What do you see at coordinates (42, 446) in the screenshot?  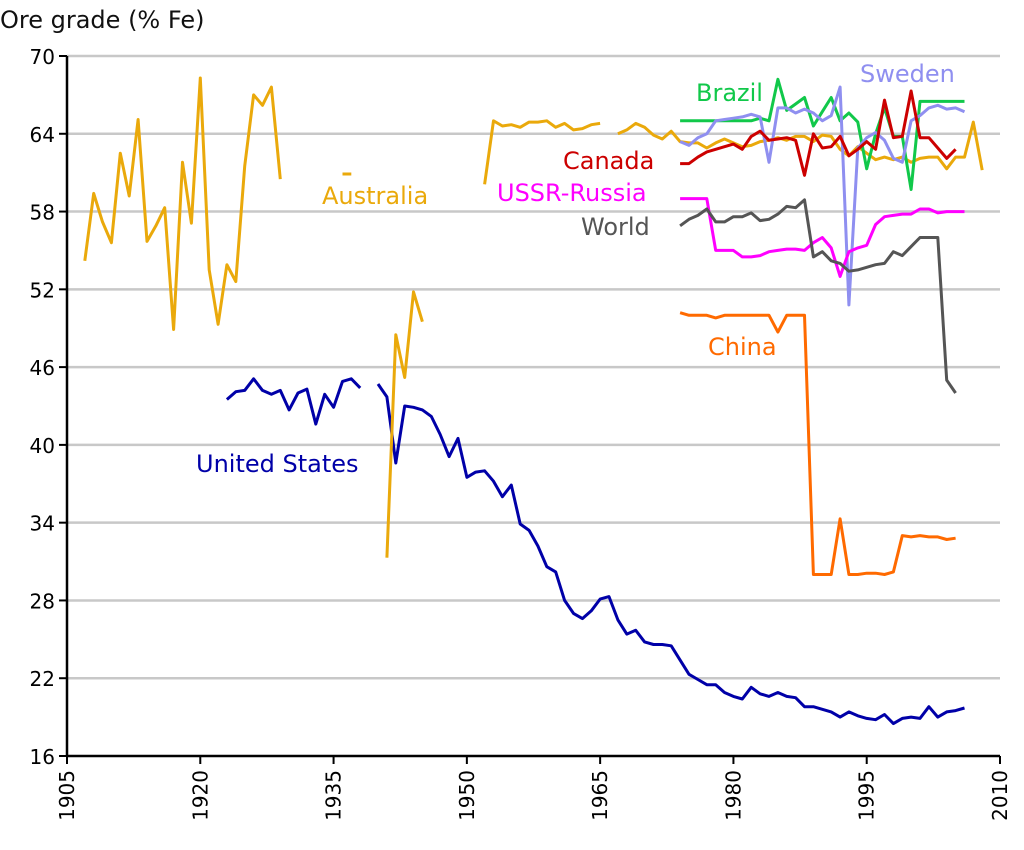 I see `y-tick-label-40: 40` at bounding box center [42, 446].